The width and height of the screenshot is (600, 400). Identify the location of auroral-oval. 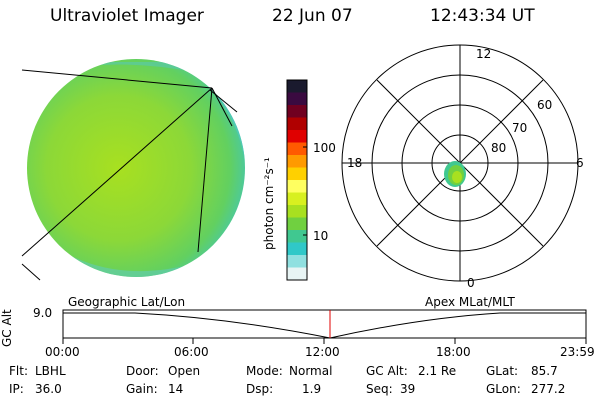
(455, 174).